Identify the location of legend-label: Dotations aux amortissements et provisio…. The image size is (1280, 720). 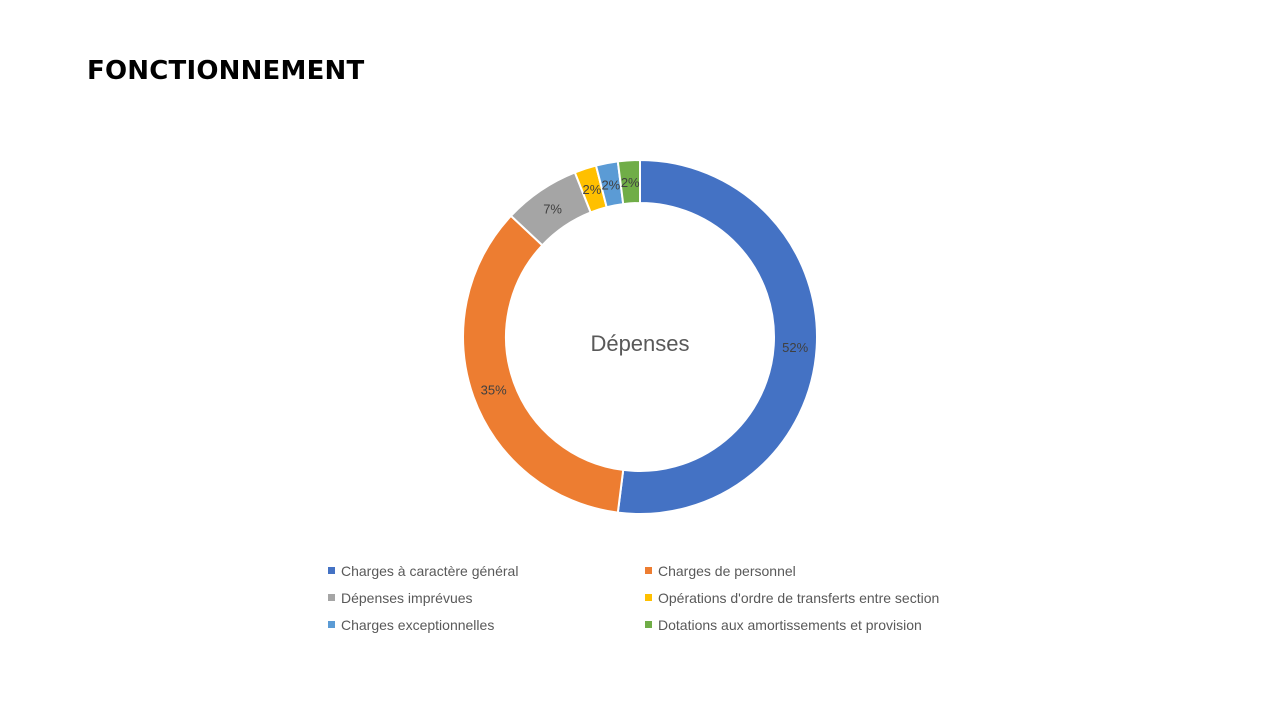
(790, 624).